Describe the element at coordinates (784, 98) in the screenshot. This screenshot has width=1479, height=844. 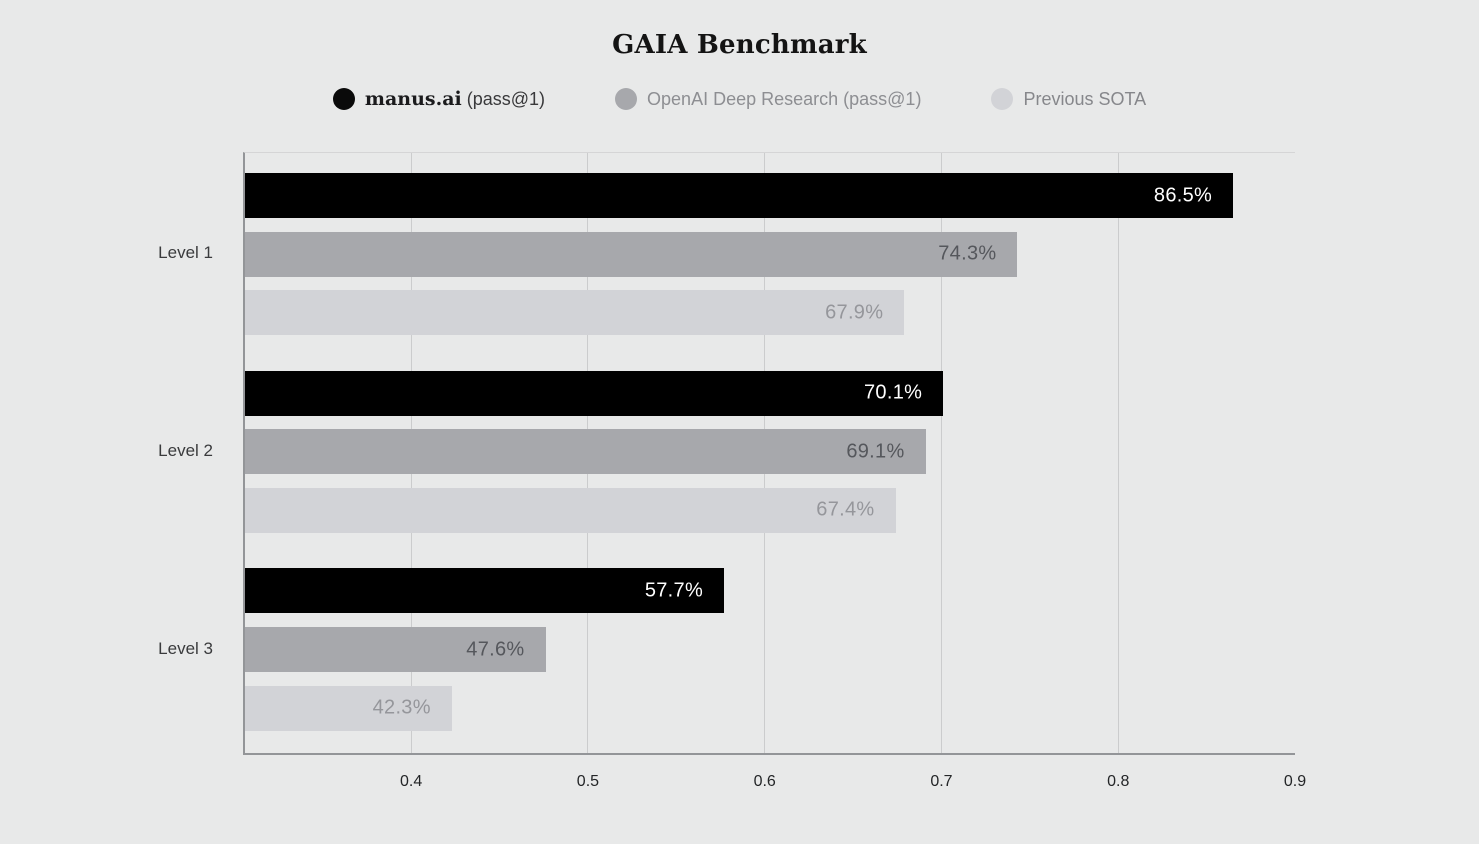
I see `legend-label-openai: OpenAI Deep Research (pass@1)` at that location.